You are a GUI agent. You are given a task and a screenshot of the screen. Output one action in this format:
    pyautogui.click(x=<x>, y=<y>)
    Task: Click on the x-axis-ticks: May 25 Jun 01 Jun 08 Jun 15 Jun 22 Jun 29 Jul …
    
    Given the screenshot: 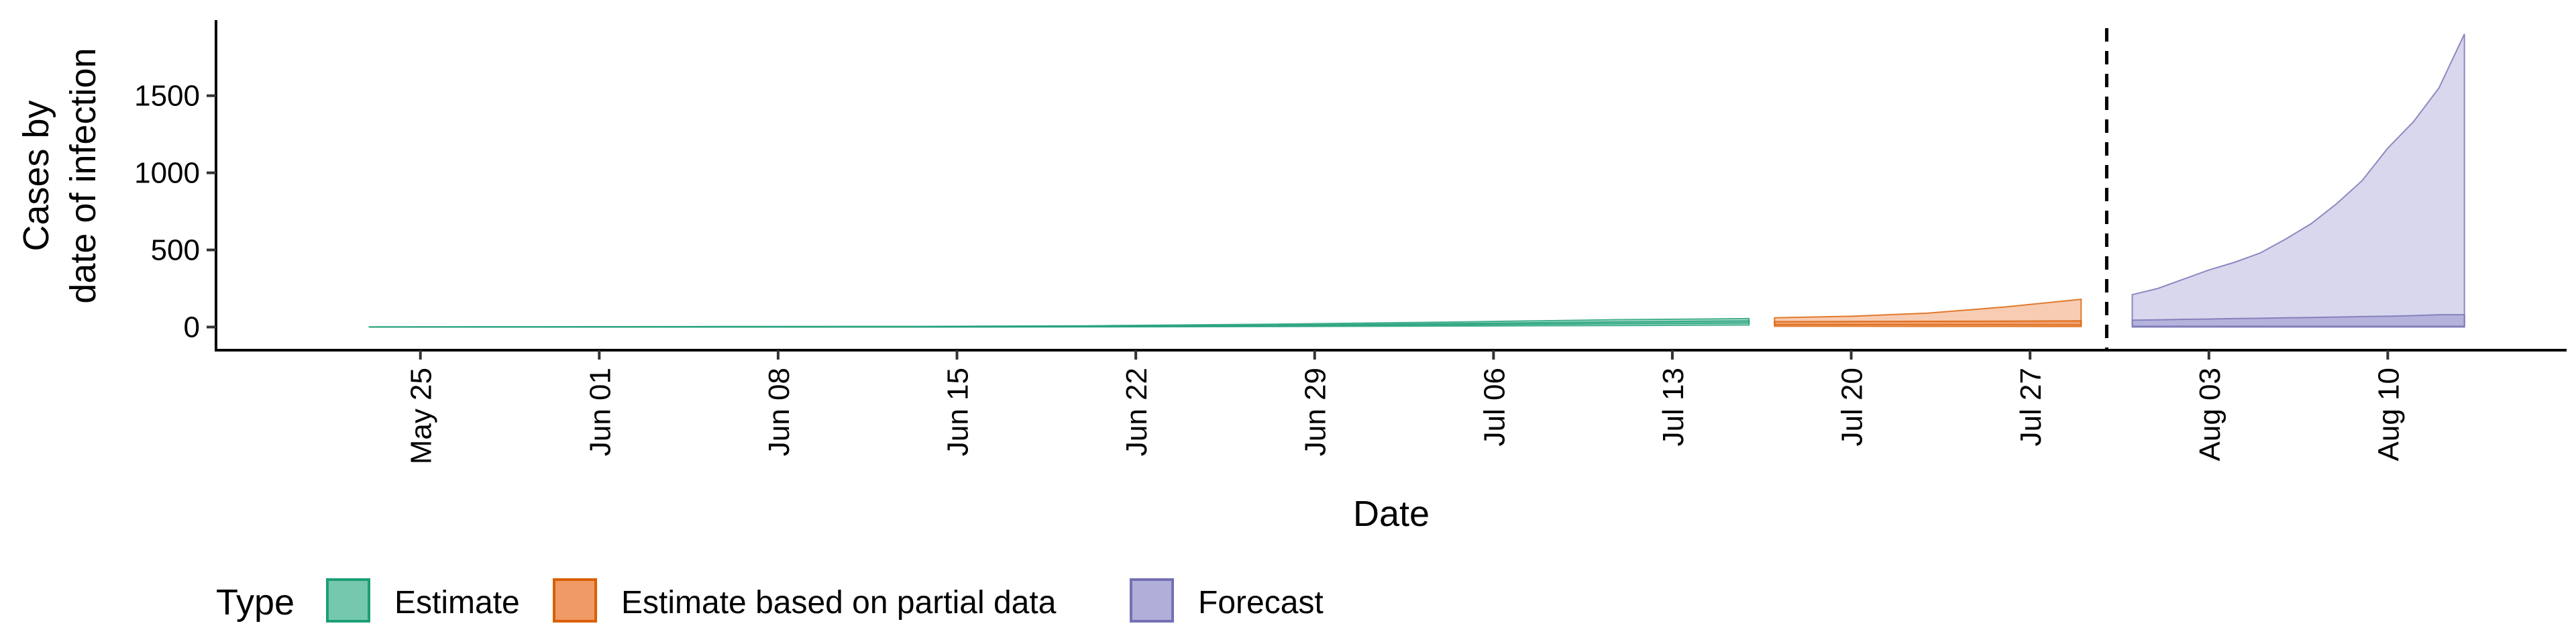 What is the action you would take?
    pyautogui.click(x=1405, y=407)
    